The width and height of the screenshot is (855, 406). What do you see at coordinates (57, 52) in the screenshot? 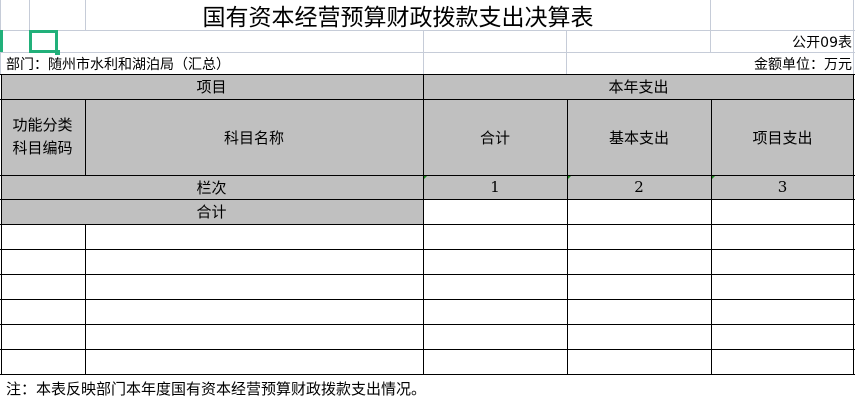
I see `fill-handle` at bounding box center [57, 52].